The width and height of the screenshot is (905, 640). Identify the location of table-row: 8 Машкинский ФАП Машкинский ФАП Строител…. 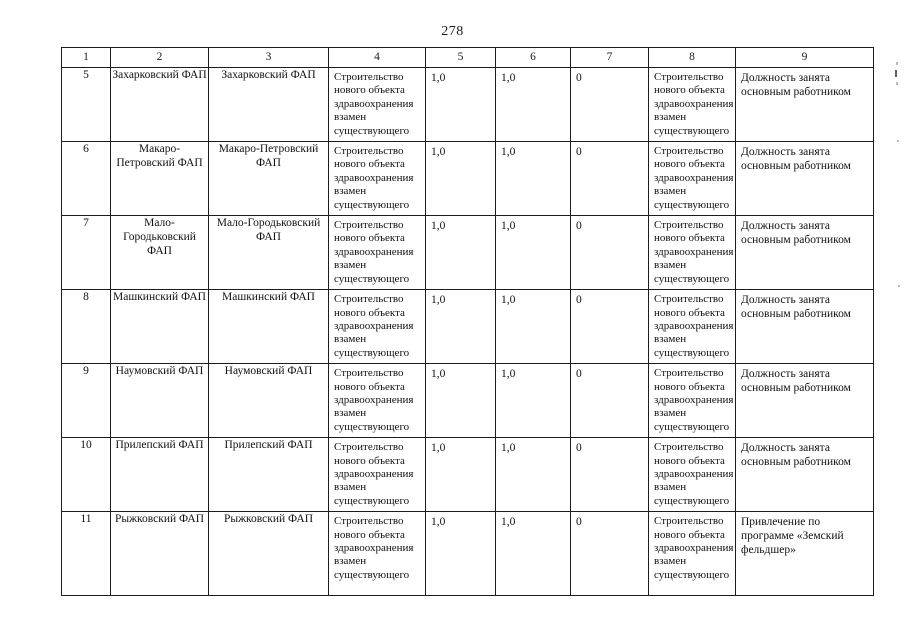
(467, 327).